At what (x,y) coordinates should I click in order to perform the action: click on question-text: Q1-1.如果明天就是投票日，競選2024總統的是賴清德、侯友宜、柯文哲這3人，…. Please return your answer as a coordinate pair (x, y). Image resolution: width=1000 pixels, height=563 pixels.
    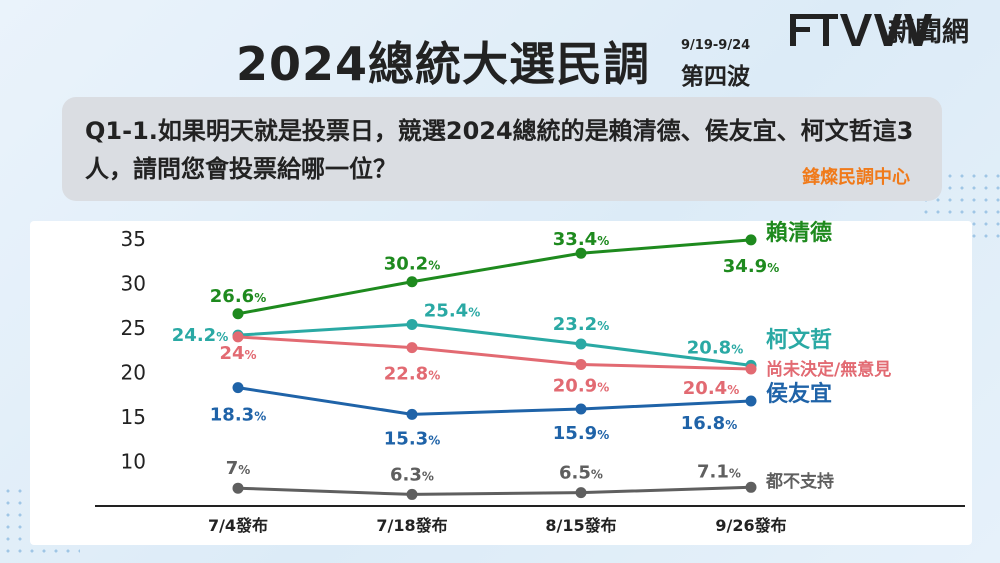
    Looking at the image, I should click on (499, 150).